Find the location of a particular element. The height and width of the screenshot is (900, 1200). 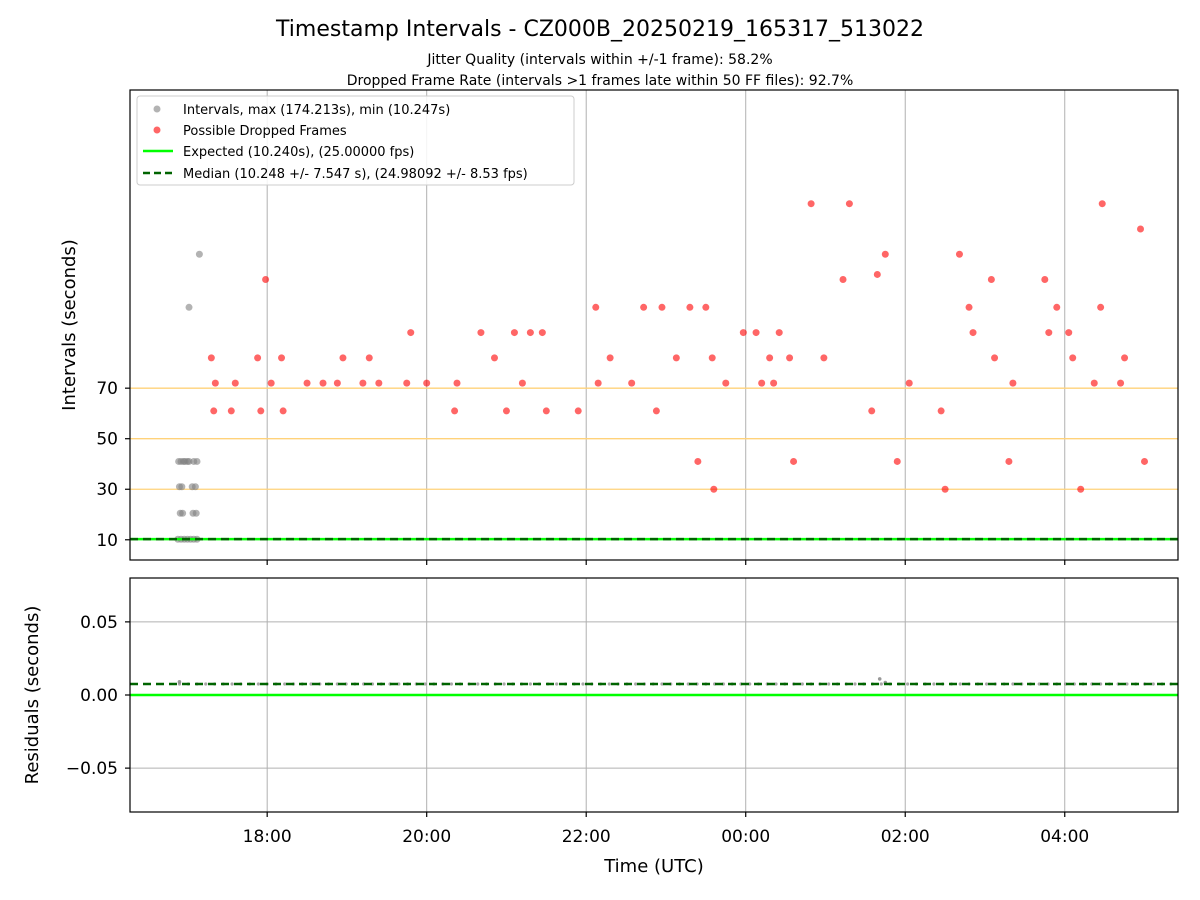

legend-expected-label: Expected (10.240s), (25.00000 fps) is located at coordinates (298, 152).